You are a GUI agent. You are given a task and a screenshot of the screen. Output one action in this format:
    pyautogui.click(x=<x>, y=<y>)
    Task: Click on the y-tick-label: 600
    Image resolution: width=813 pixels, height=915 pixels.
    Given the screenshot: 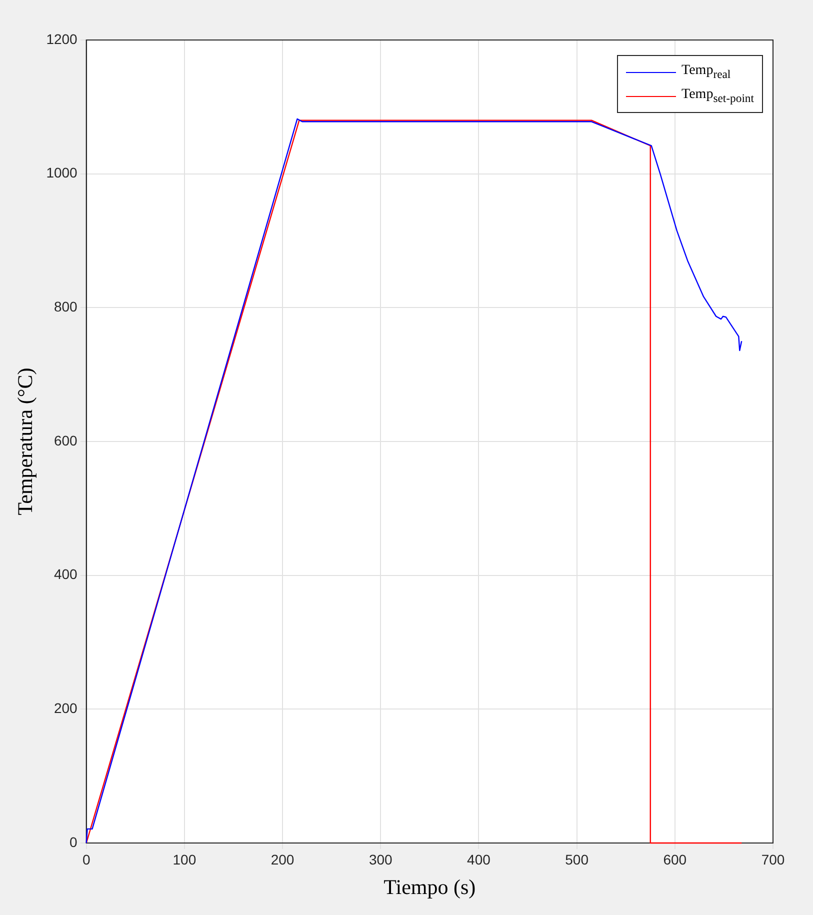 What is the action you would take?
    pyautogui.click(x=66, y=440)
    